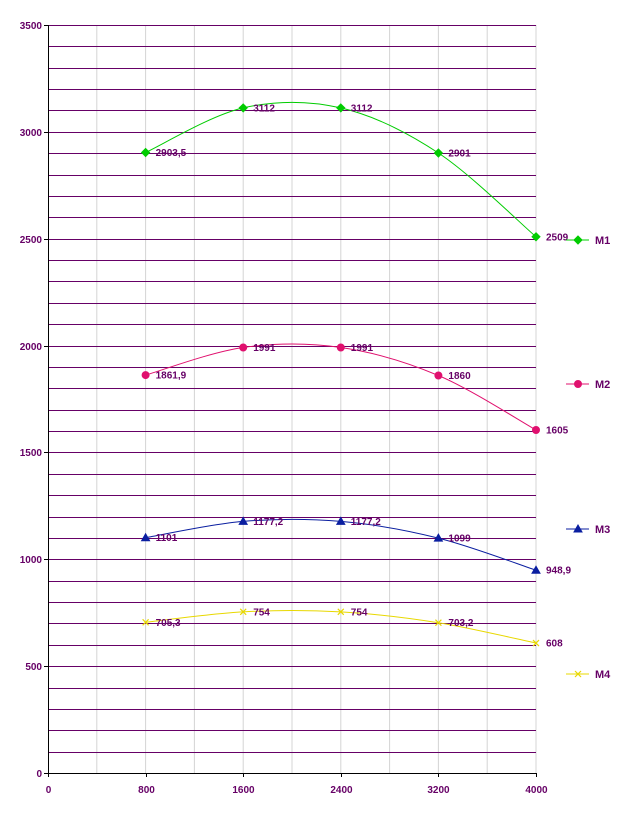  I want to click on y-tick-label: 500, so click(33, 667).